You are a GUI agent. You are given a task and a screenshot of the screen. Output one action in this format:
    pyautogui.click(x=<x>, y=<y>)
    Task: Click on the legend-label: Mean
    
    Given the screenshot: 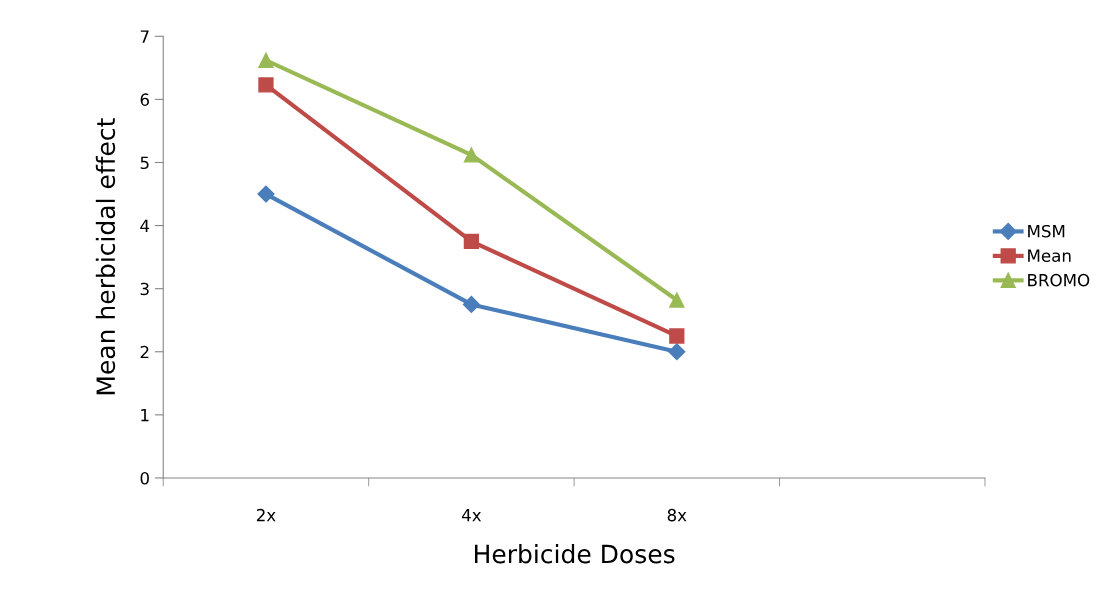 What is the action you would take?
    pyautogui.click(x=1049, y=255)
    